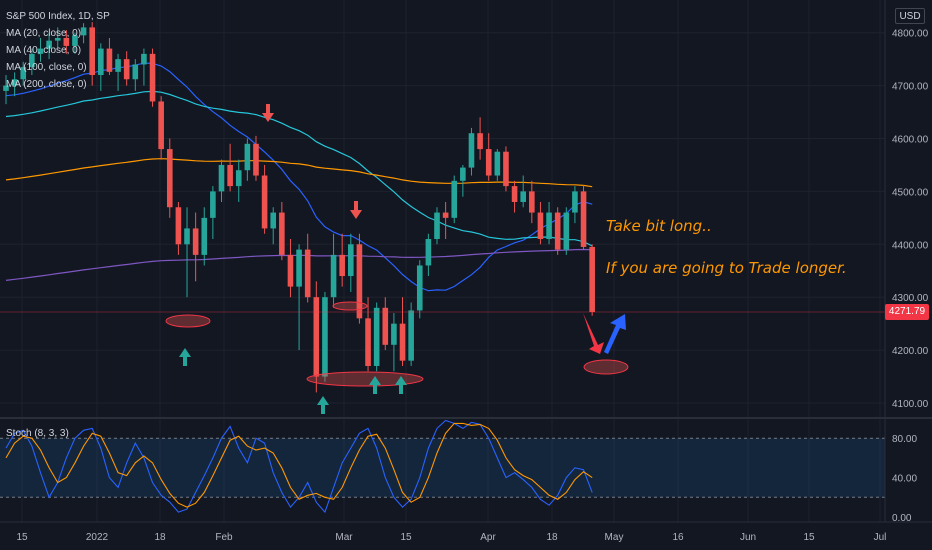 The width and height of the screenshot is (932, 550). Describe the element at coordinates (910, 16) in the screenshot. I see `currency-button: USD` at that location.